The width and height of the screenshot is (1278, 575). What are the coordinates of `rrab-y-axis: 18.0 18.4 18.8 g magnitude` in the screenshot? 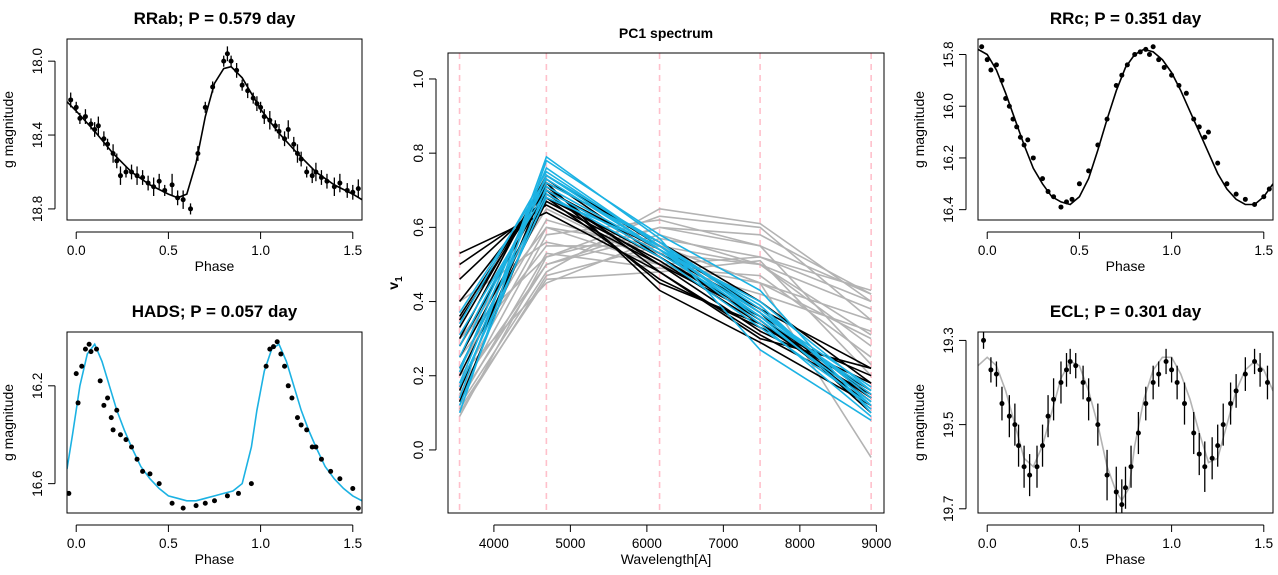 It's located at (28, 135).